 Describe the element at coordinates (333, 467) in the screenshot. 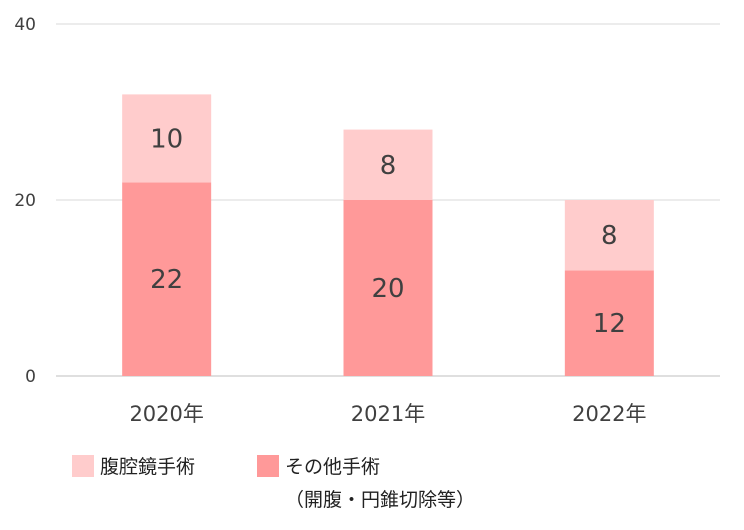

I see `legend-label-other: その他手術` at that location.